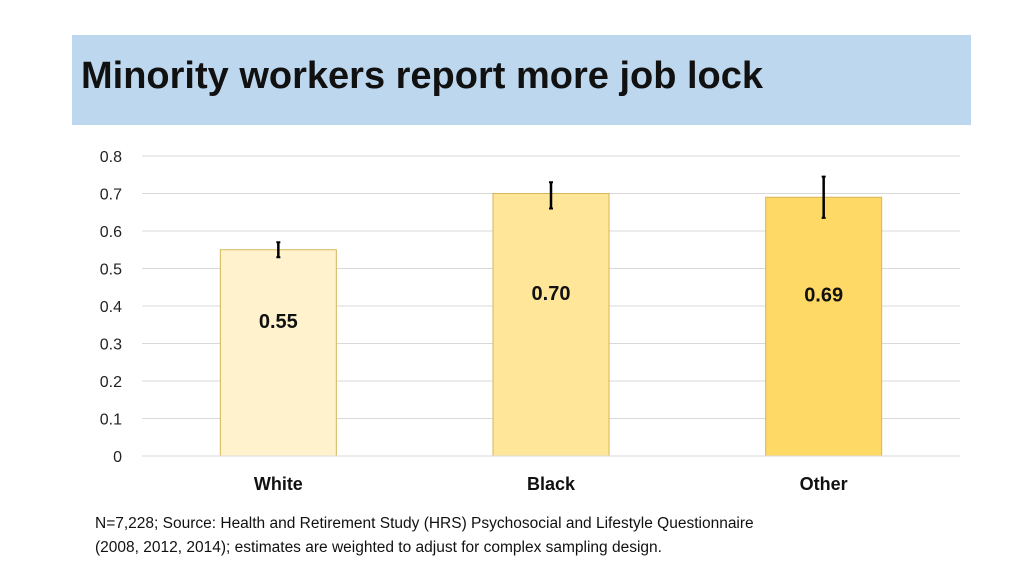  I want to click on y-tick-label: 0, so click(117, 457).